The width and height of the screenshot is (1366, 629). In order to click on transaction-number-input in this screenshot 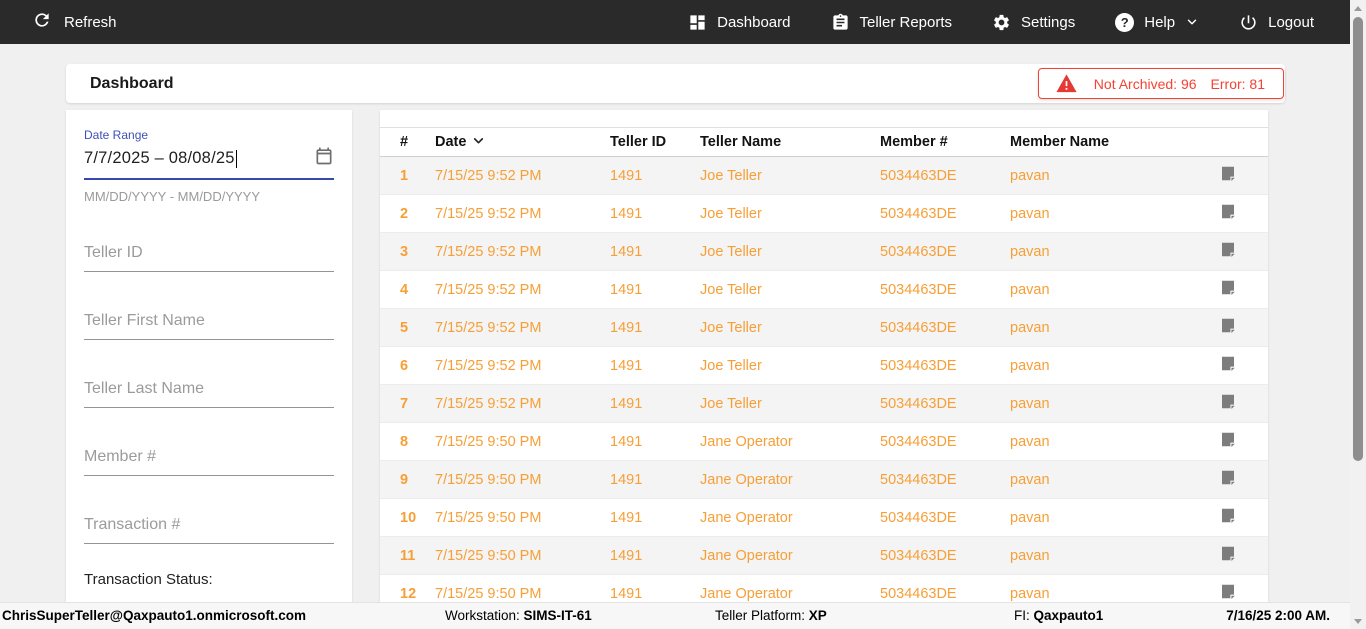, I will do `click(209, 529)`.